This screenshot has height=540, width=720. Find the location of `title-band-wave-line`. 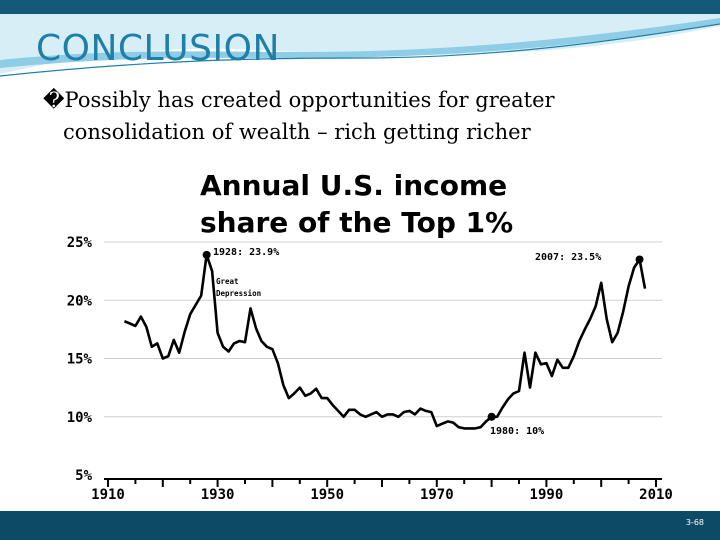

title-band-wave-line is located at coordinates (360, 50).